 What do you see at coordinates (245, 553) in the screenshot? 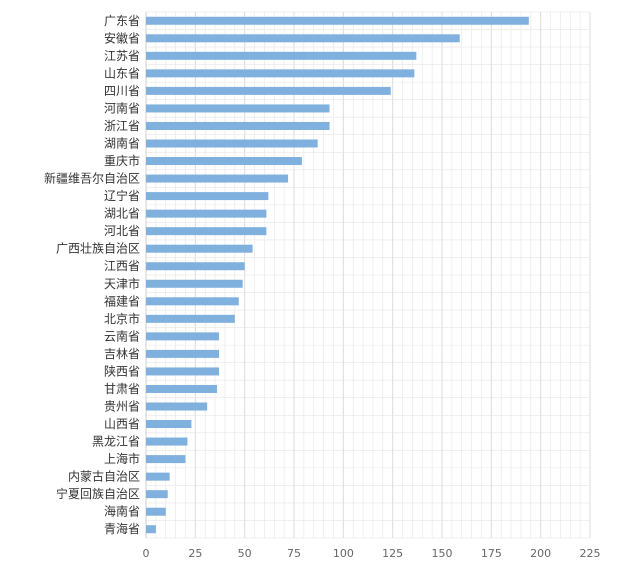
I see `x-tick-label: 50` at bounding box center [245, 553].